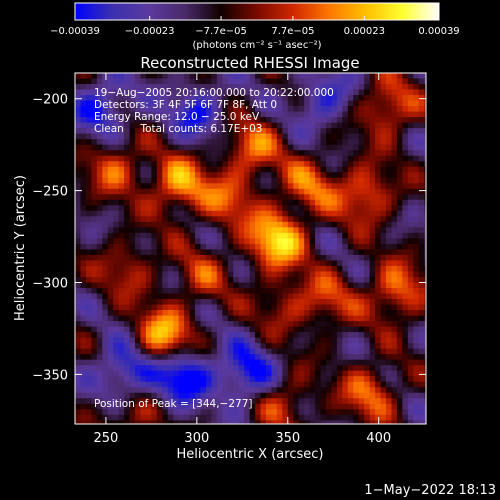 The height and width of the screenshot is (500, 500). What do you see at coordinates (378, 438) in the screenshot?
I see `x-tick-label: 400` at bounding box center [378, 438].